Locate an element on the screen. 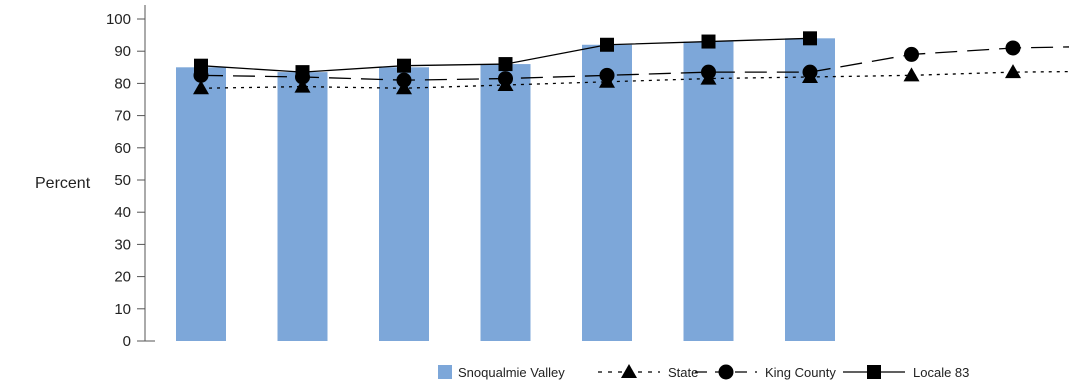 This screenshot has width=1069, height=385. legend-label-king-county: King County is located at coordinates (800, 372).